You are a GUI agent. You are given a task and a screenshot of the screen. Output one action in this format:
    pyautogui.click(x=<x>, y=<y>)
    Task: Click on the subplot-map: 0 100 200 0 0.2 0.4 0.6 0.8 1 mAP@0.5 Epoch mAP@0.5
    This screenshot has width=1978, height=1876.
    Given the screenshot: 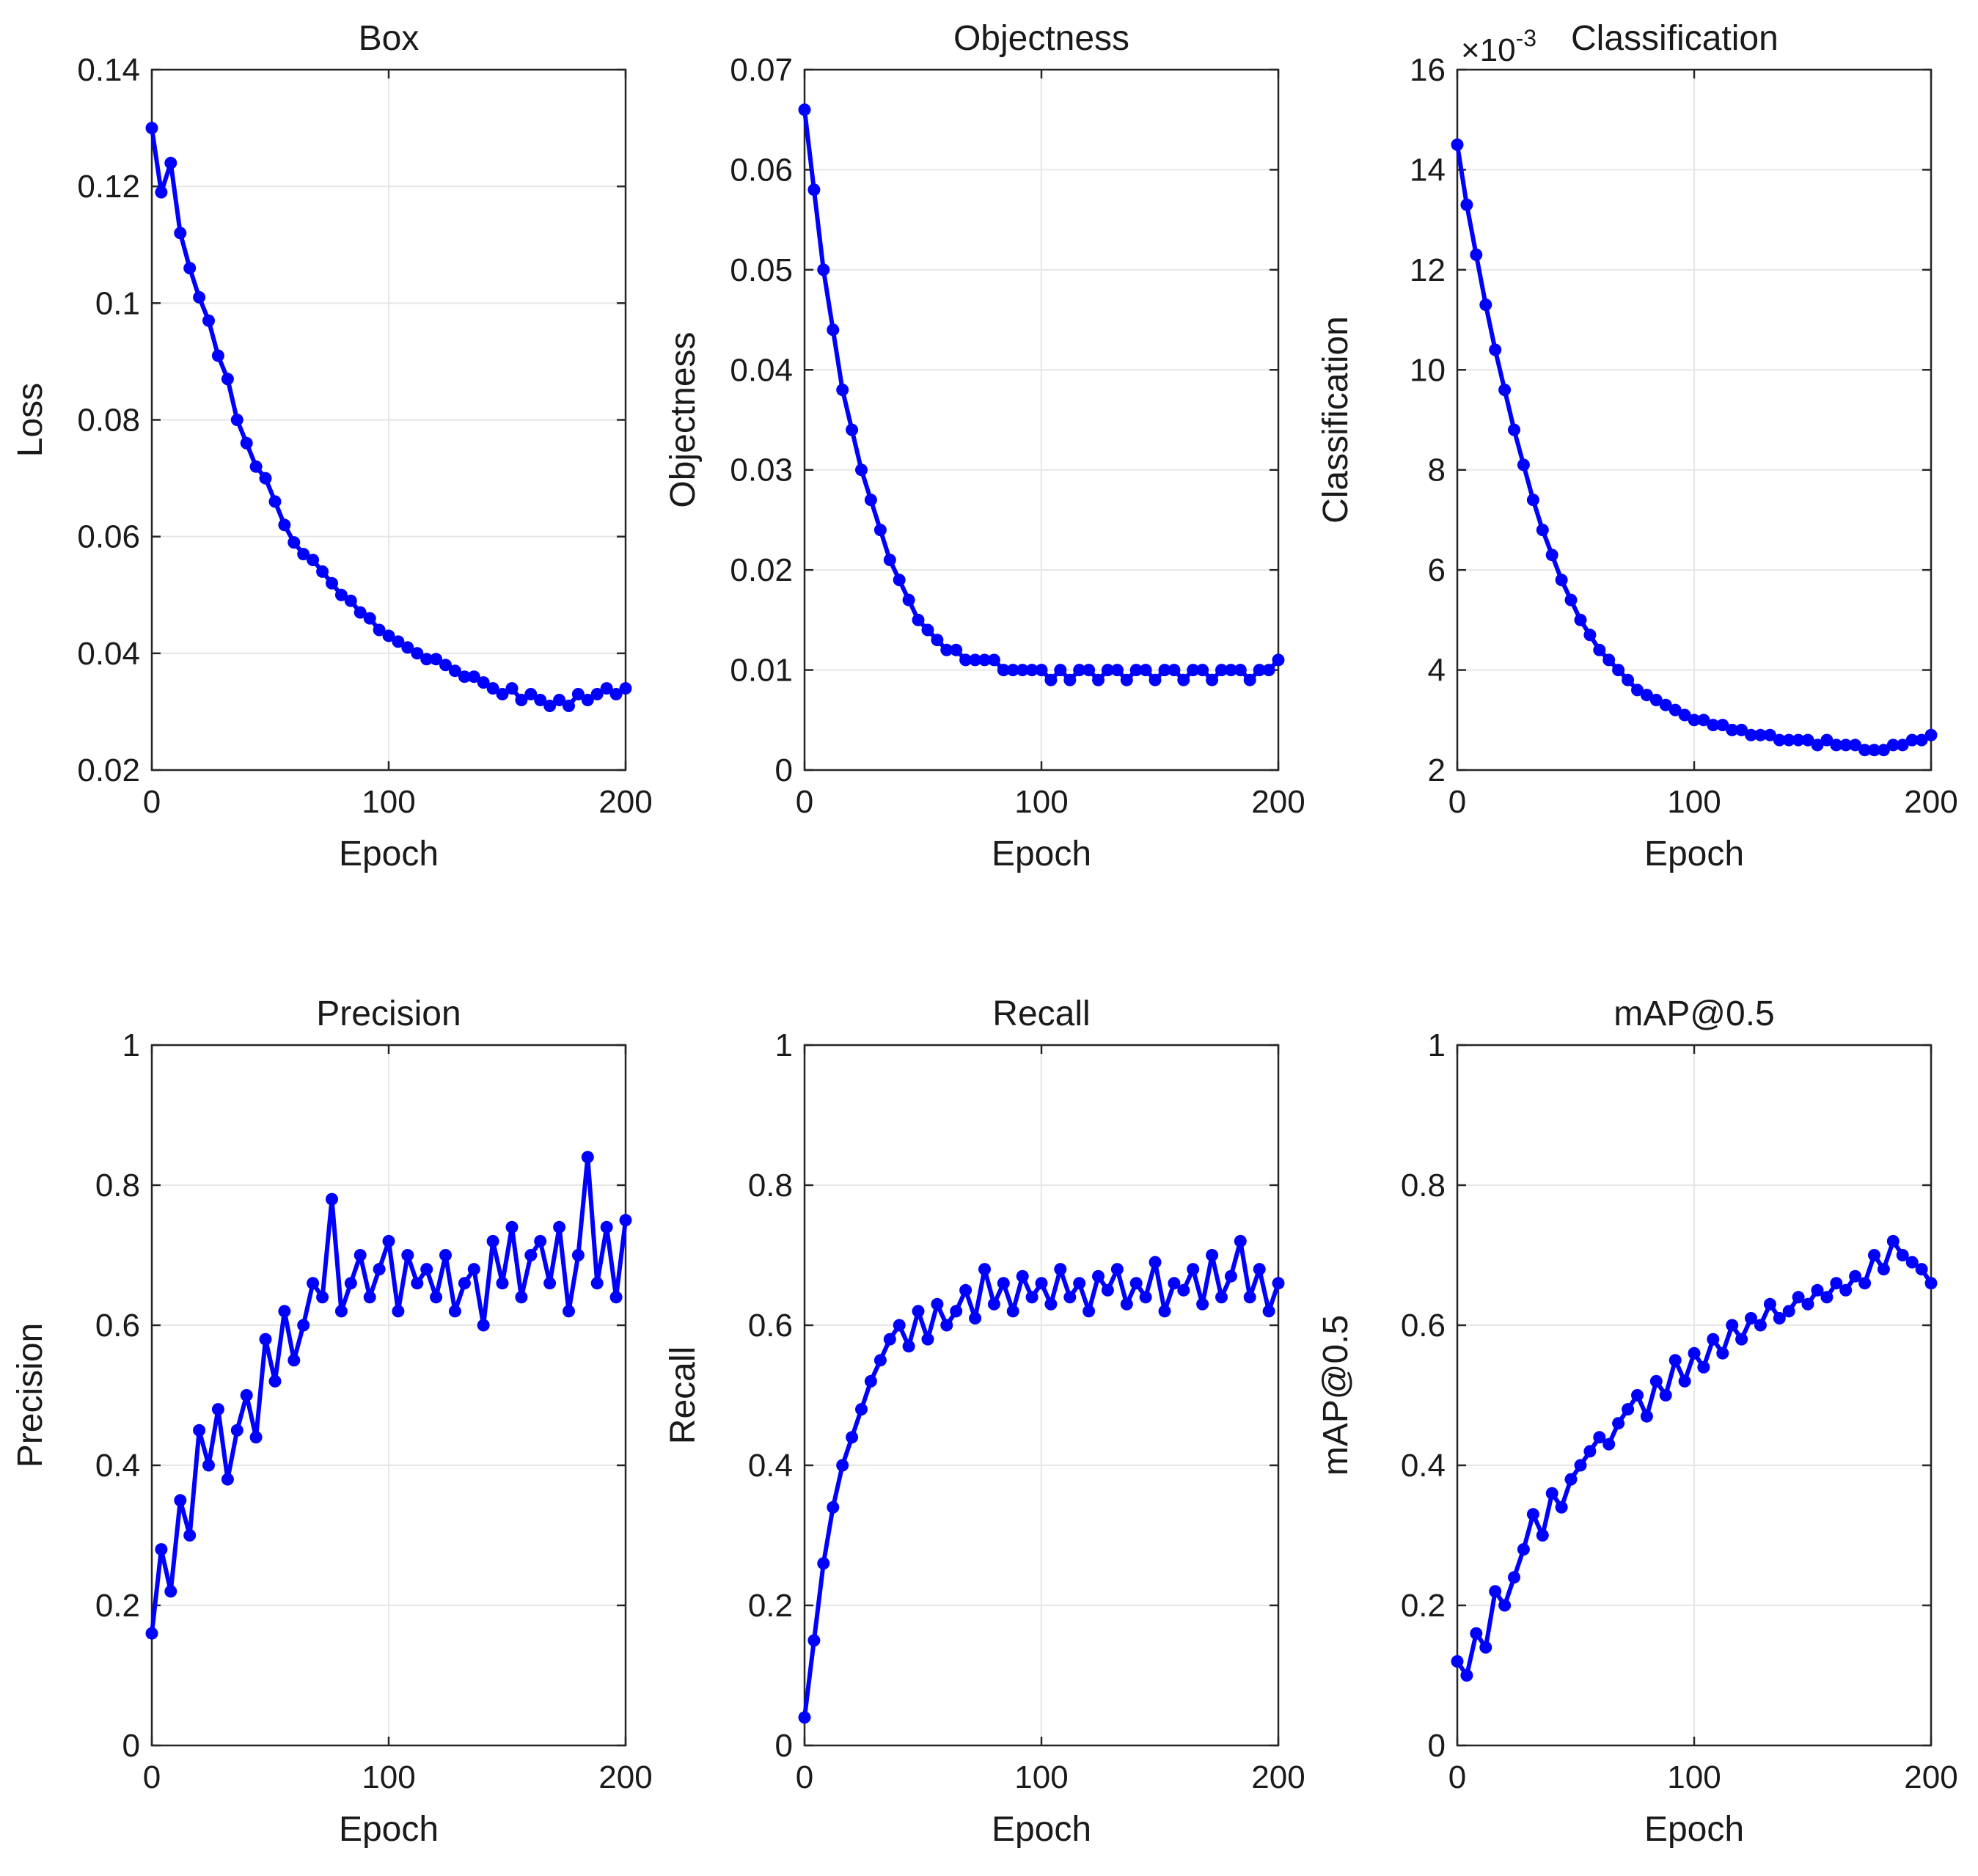 What is the action you would take?
    pyautogui.click(x=1637, y=1421)
    